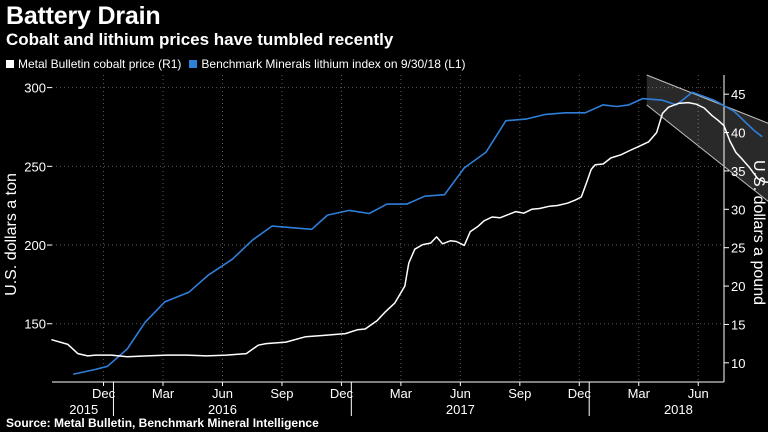 The image size is (768, 432). Describe the element at coordinates (734, 229) in the screenshot. I see `right-axis-ticks: 10 15 20 25 30 35 40 45` at that location.